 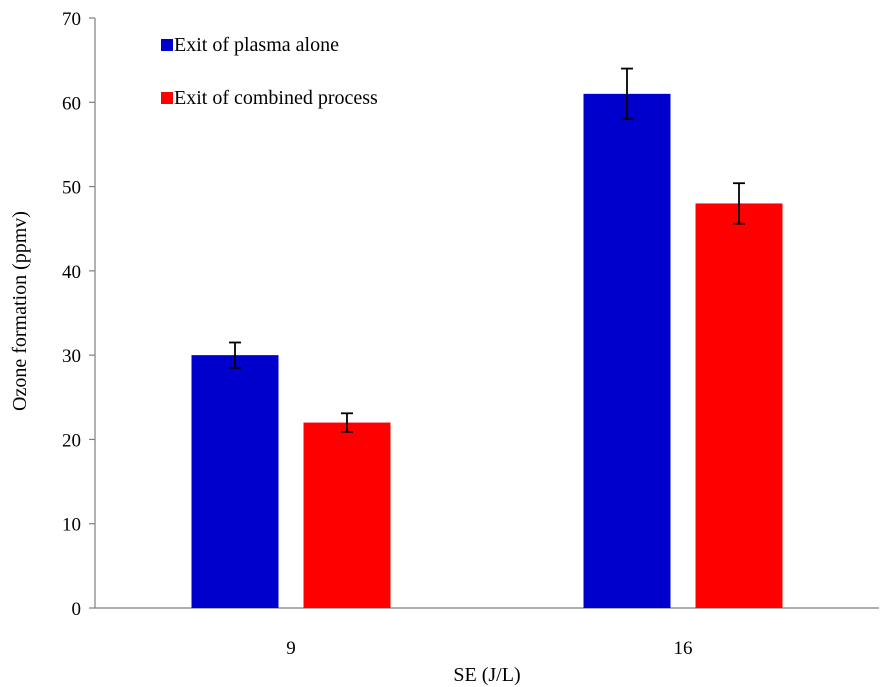 What do you see at coordinates (71, 188) in the screenshot?
I see `y-tick-label: 50` at bounding box center [71, 188].